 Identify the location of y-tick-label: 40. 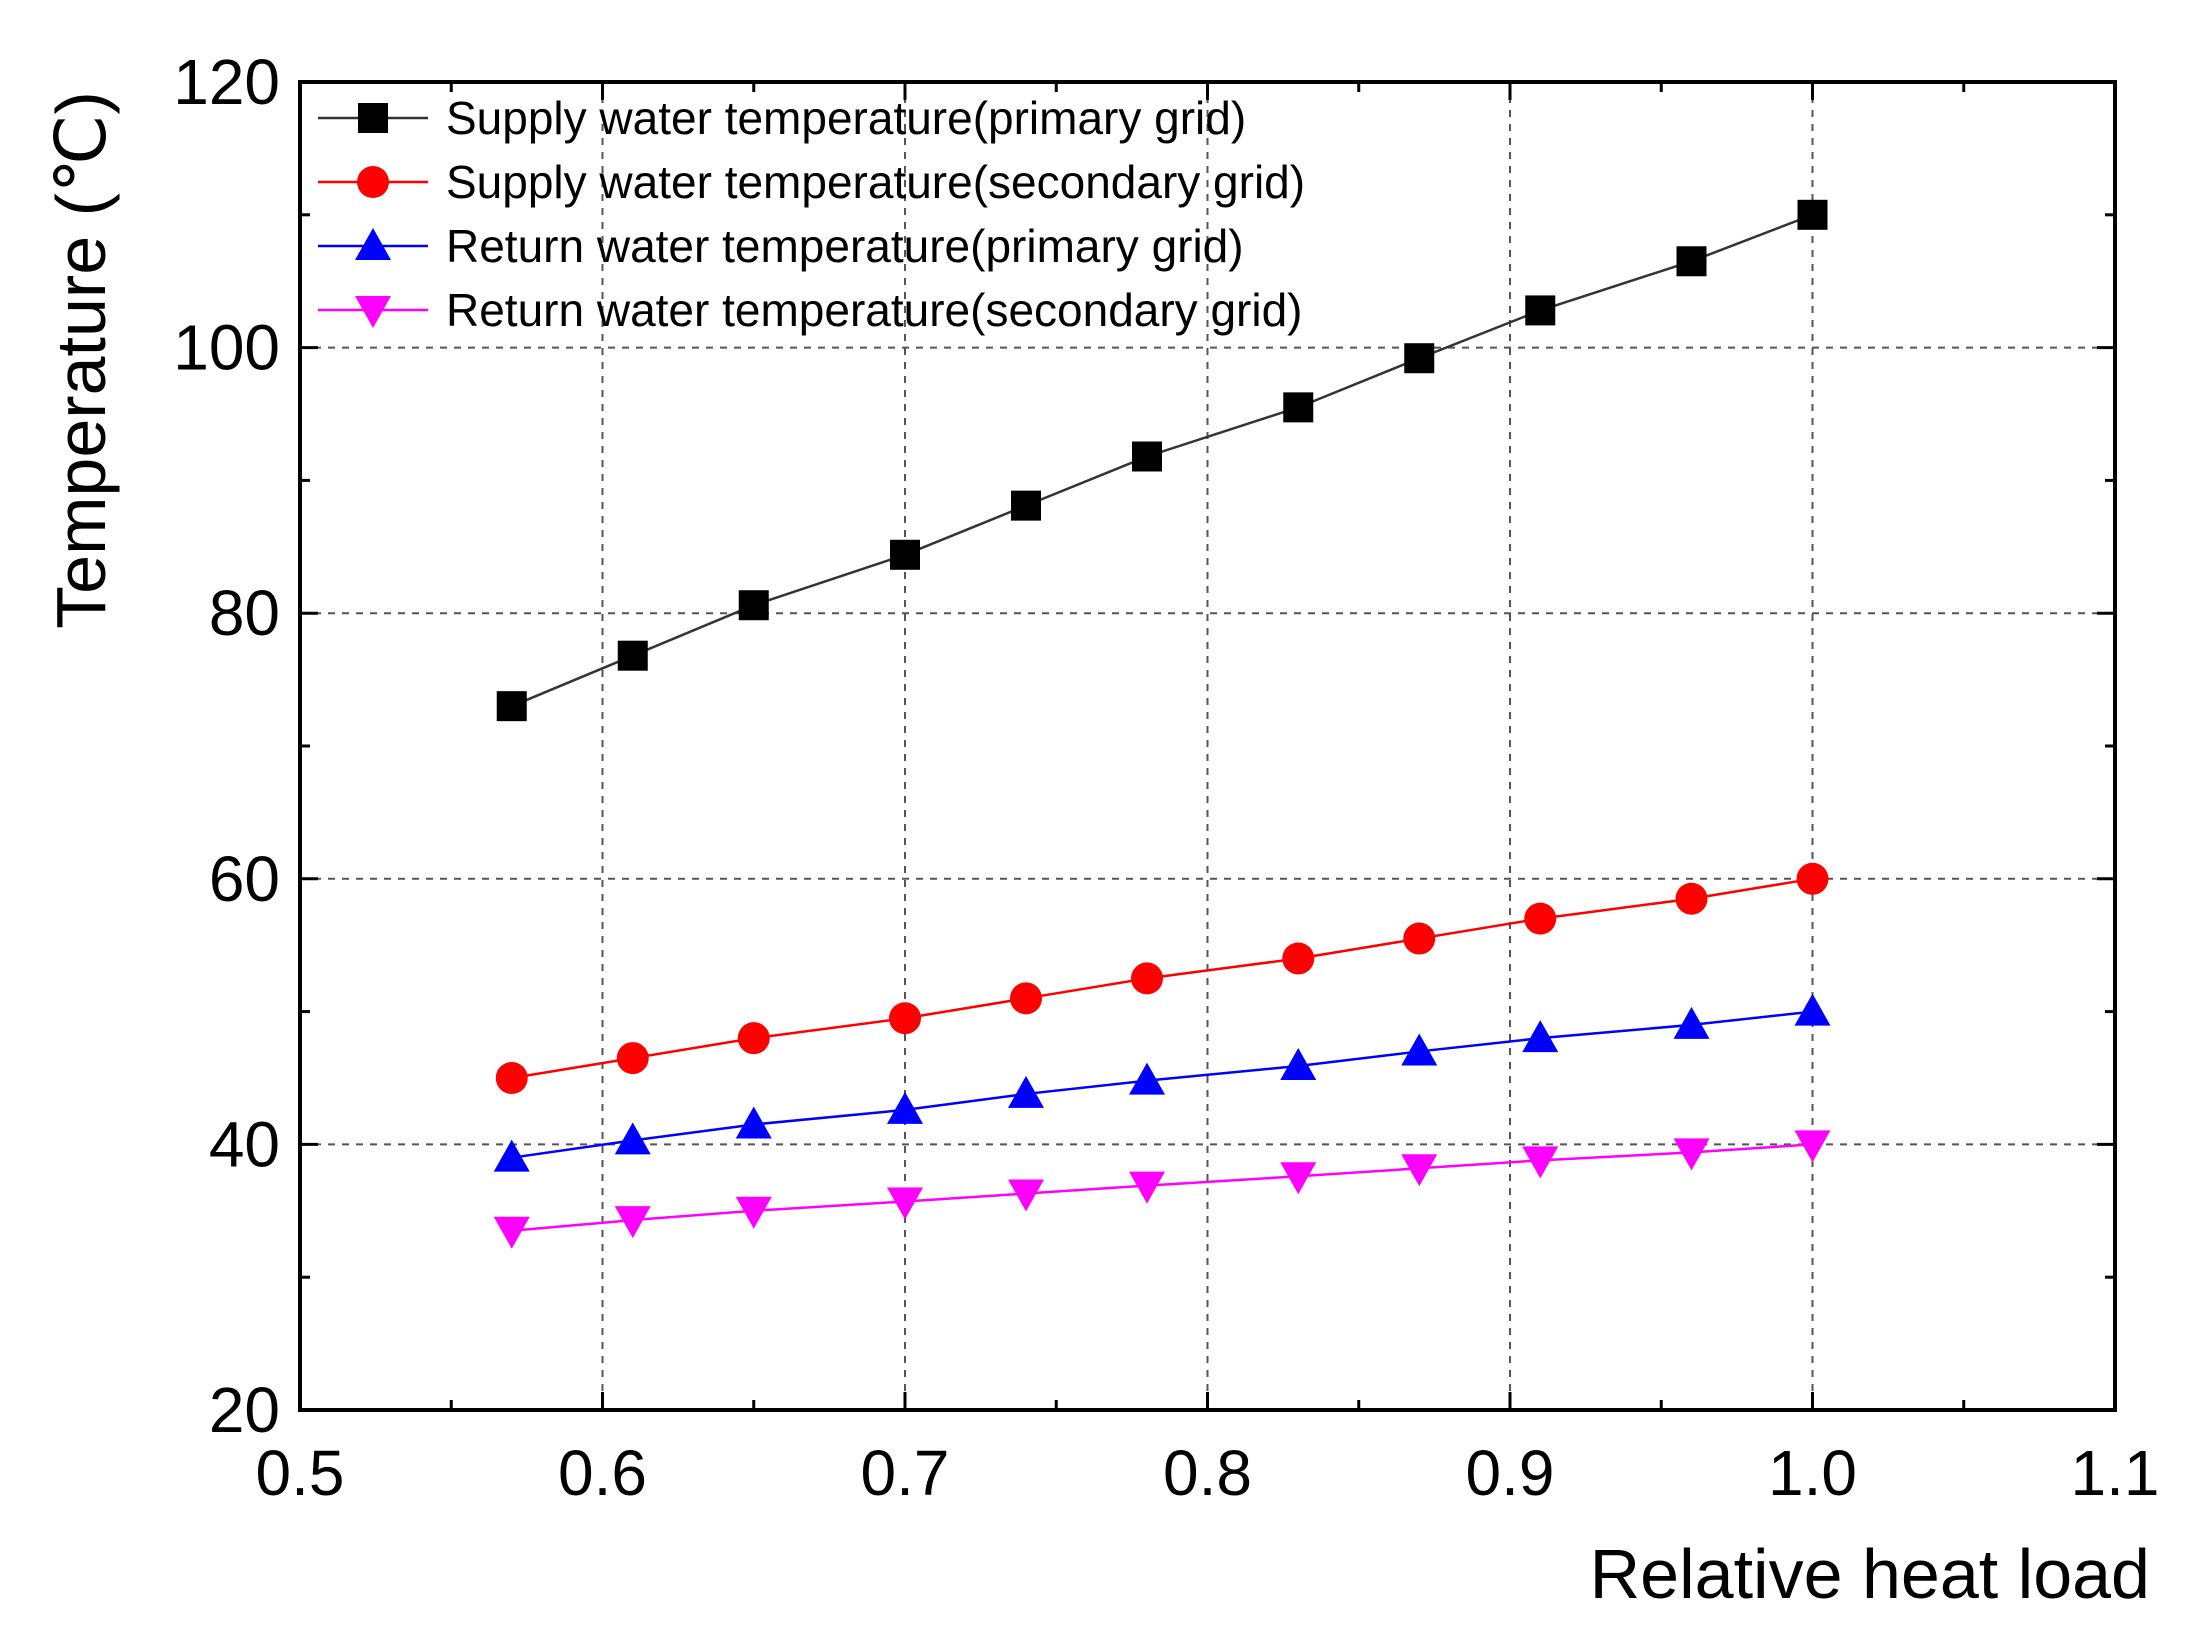
(244, 1144).